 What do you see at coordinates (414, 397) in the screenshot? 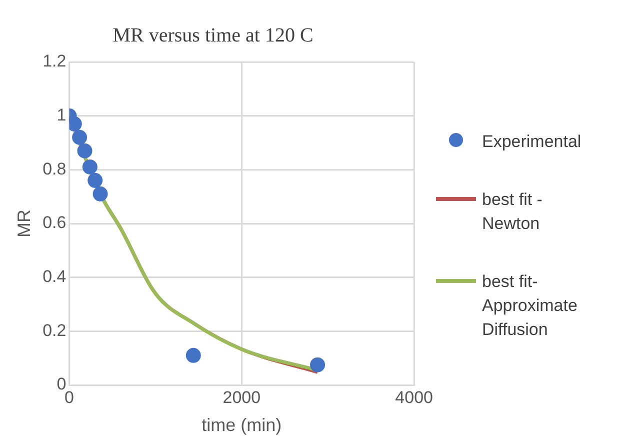
I see `x-tick-label: 4000` at bounding box center [414, 397].